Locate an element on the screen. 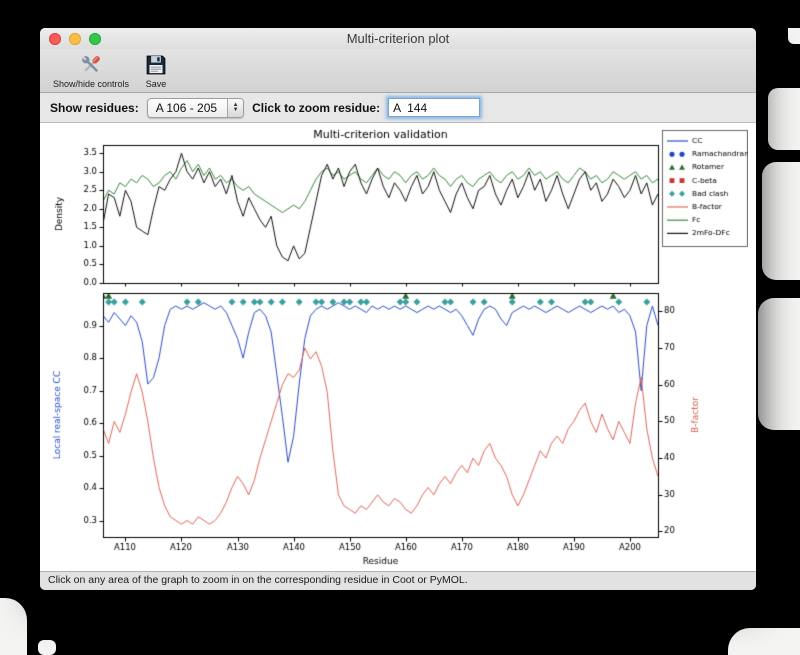 Image resolution: width=800 pixels, height=655 pixels. zoom-button is located at coordinates (95, 39).